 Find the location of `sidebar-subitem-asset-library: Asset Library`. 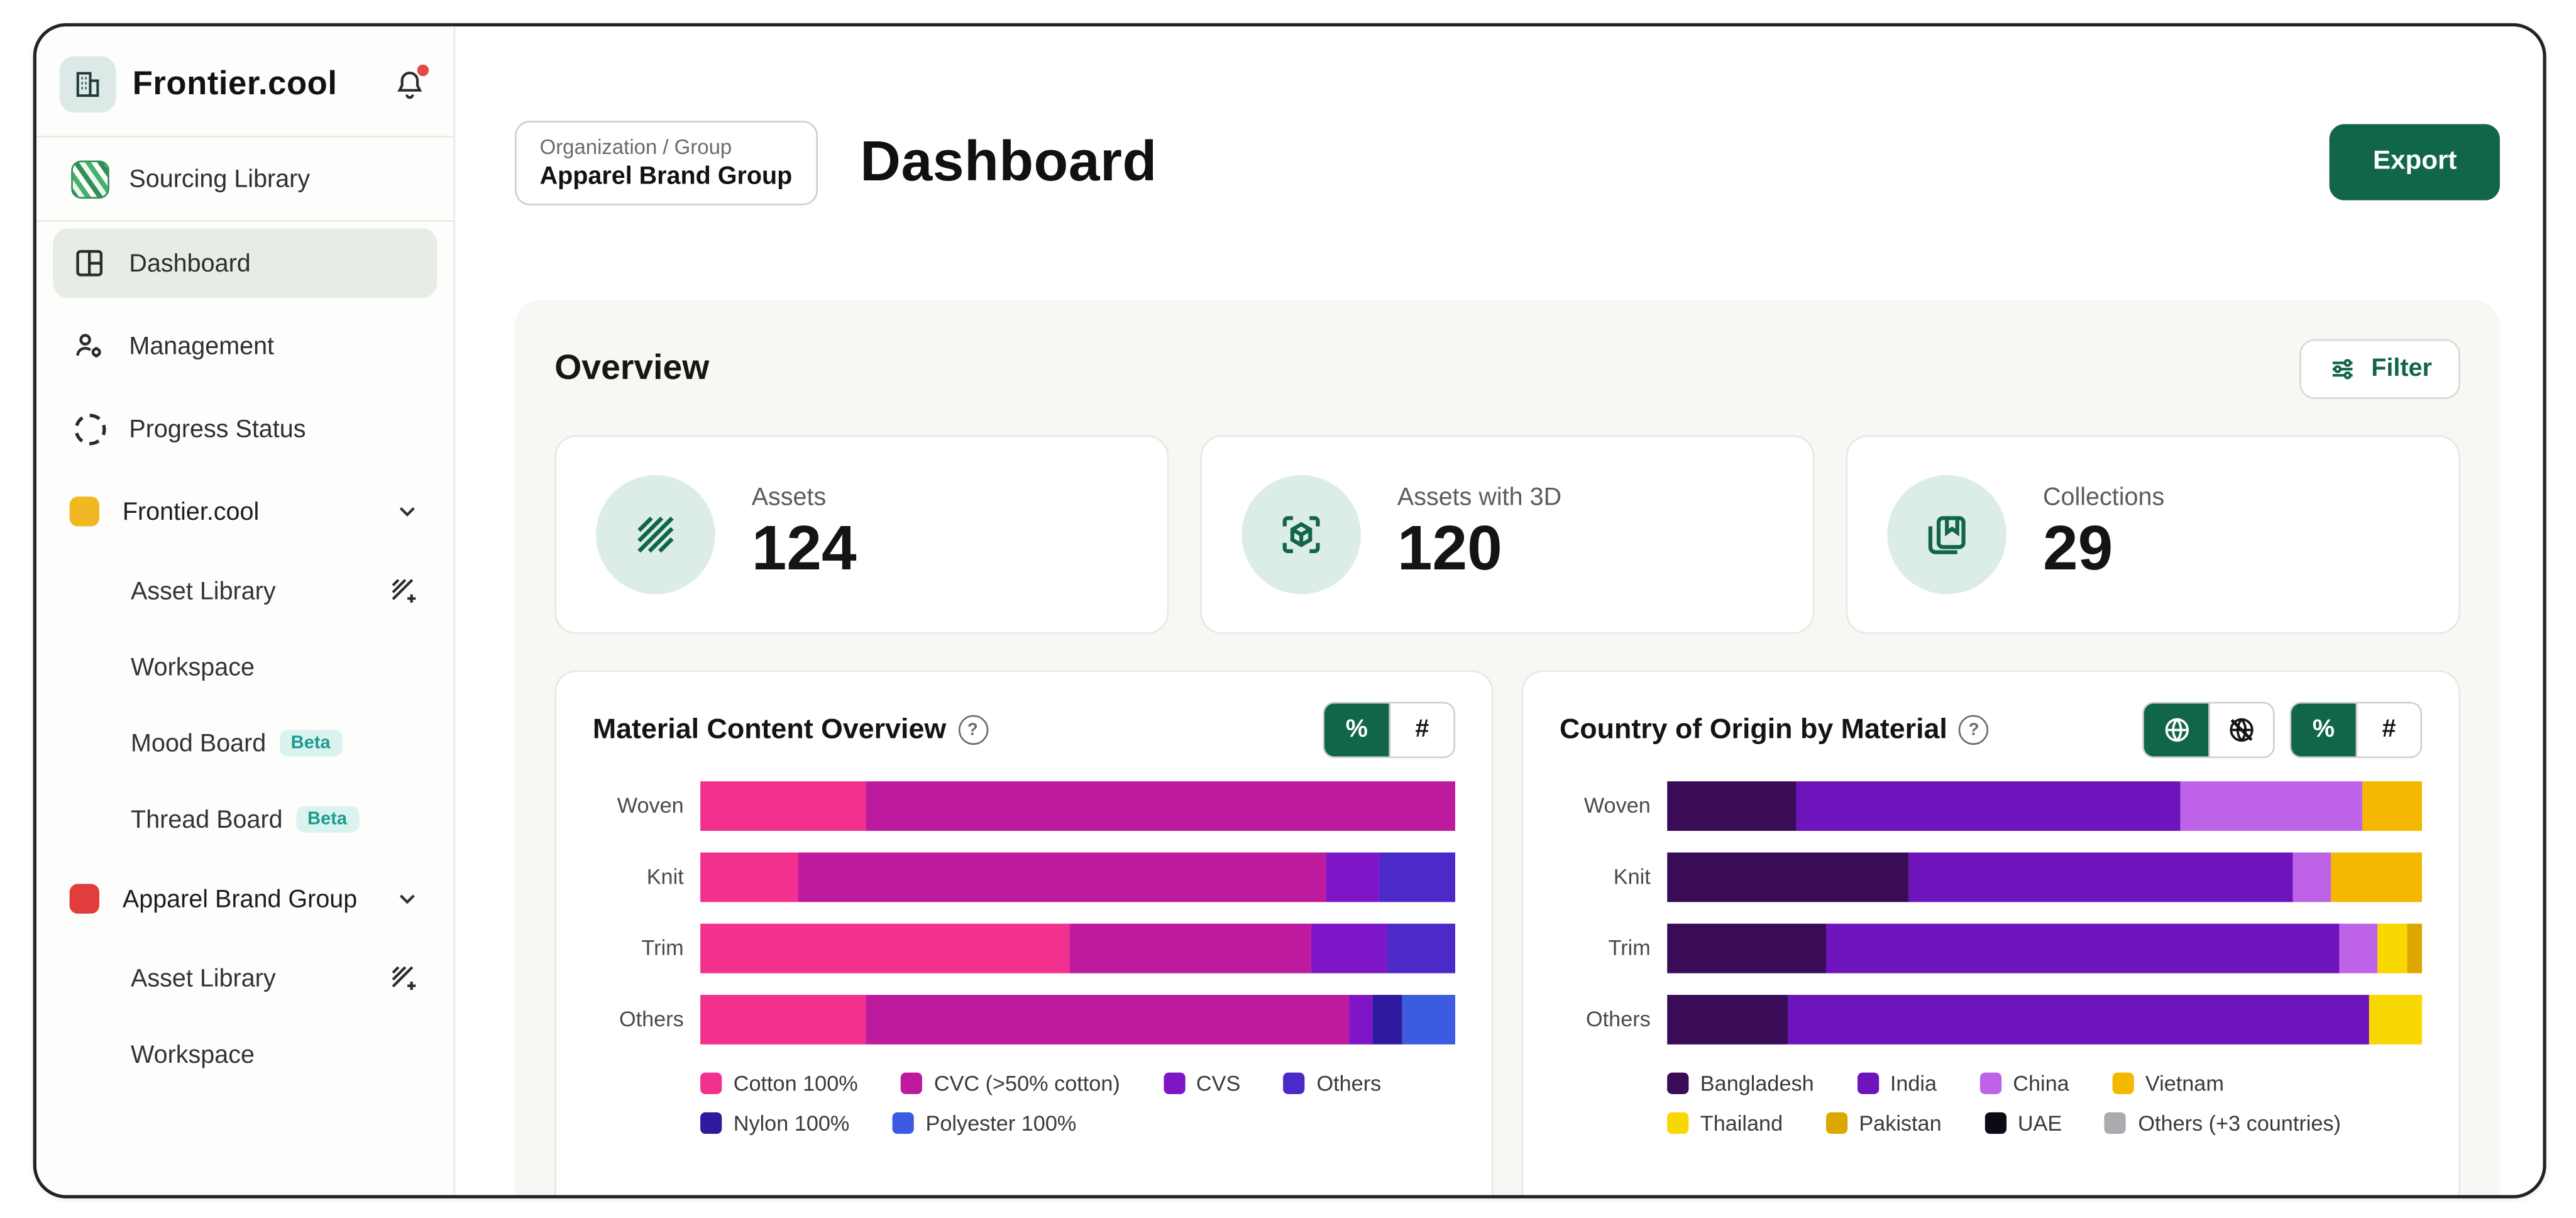

sidebar-subitem-asset-library: Asset Library is located at coordinates (245, 591).